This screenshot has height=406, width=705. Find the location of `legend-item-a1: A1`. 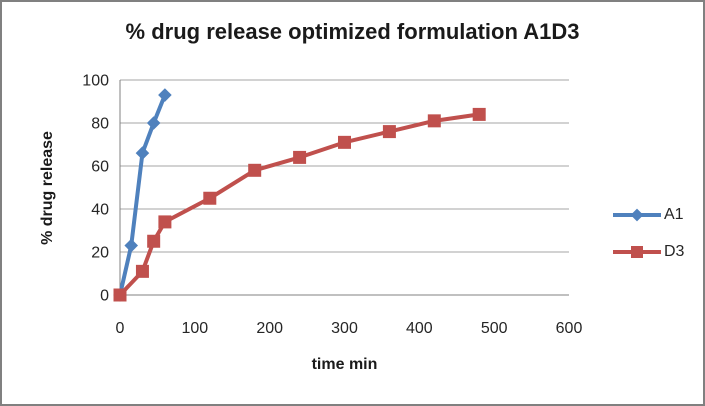

legend-item-a1: A1 is located at coordinates (648, 214).